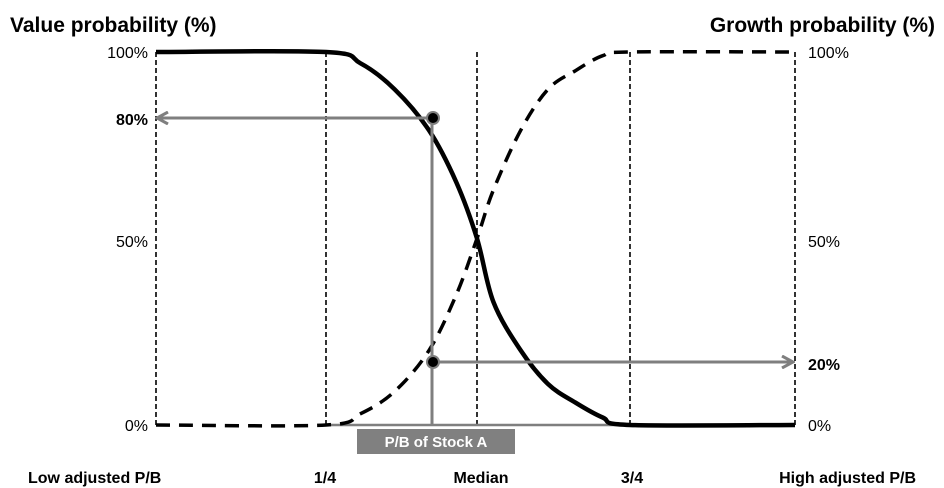  Describe the element at coordinates (819, 426) in the screenshot. I see `right-tick-0: 0%` at that location.